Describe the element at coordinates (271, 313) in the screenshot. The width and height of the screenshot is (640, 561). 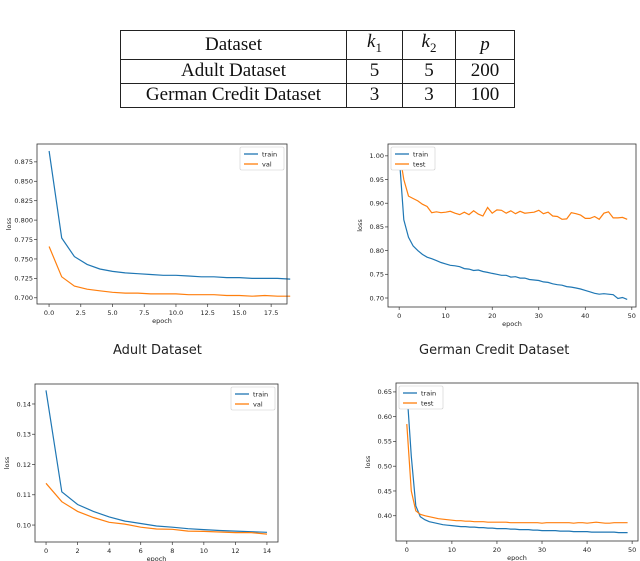
I see `x-tick-label: 17.5` at that location.